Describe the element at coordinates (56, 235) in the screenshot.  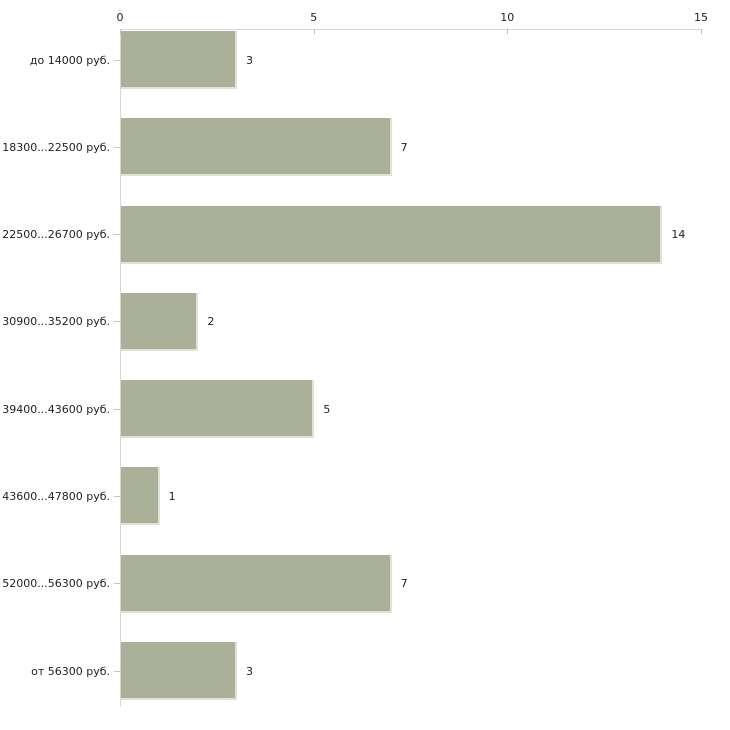
I see `category-label-text: 22500...26700 руб.` at that location.